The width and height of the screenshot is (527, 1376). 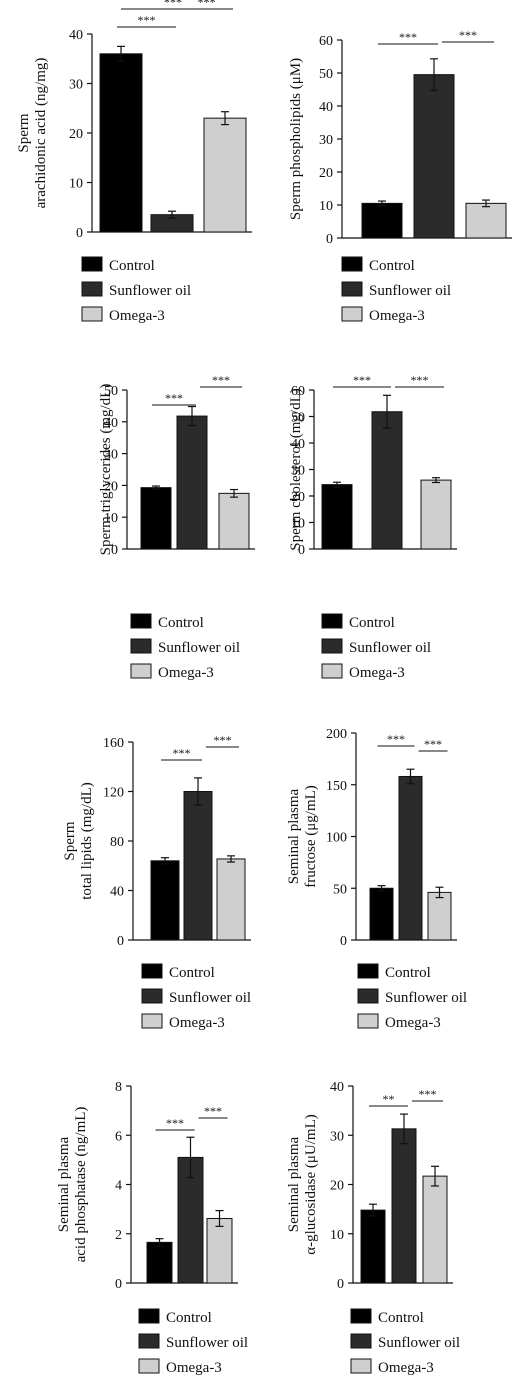 What do you see at coordinates (113, 743) in the screenshot?
I see `y-tick-label: 160` at bounding box center [113, 743].